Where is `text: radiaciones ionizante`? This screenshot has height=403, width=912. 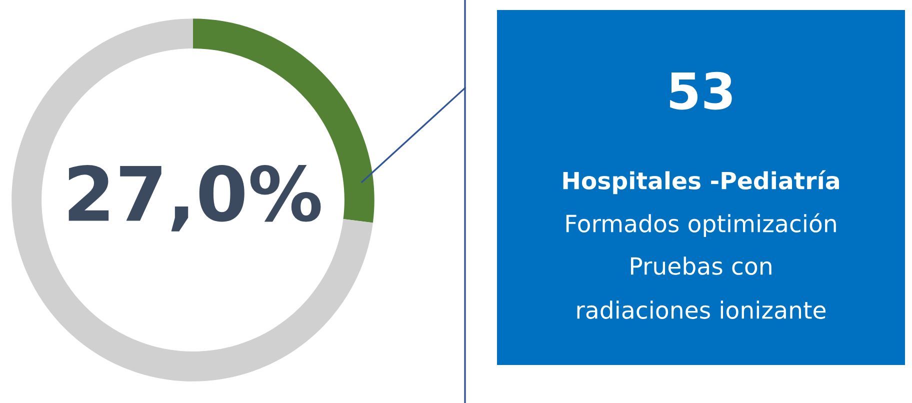
text: radiaciones ionizante is located at coordinates (701, 309).